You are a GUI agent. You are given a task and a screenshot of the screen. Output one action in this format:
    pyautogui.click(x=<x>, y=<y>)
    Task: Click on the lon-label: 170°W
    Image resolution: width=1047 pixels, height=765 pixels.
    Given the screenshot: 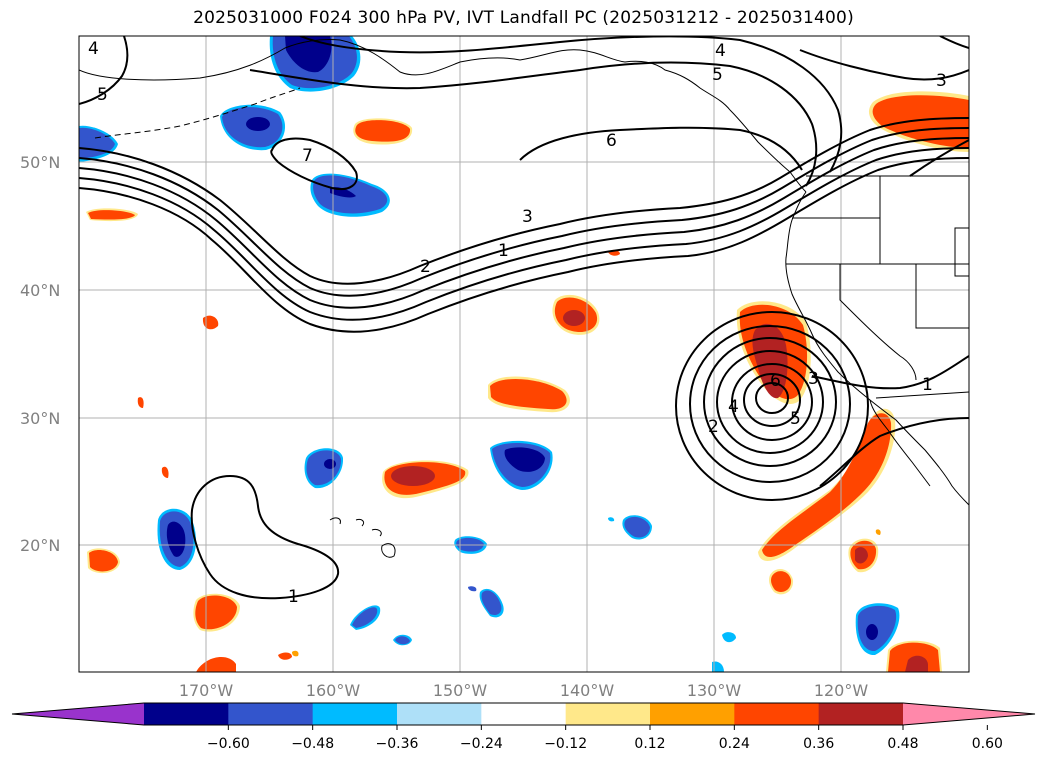 What is the action you would take?
    pyautogui.click(x=206, y=690)
    